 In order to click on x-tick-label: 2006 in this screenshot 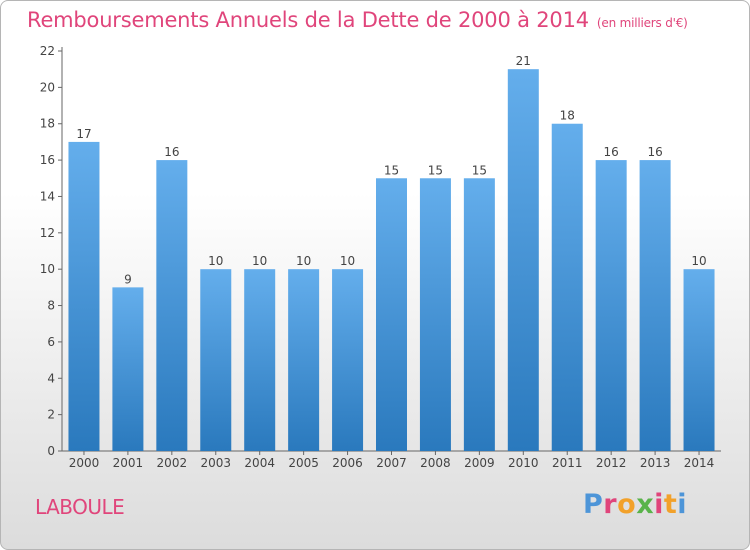, I will do `click(347, 463)`.